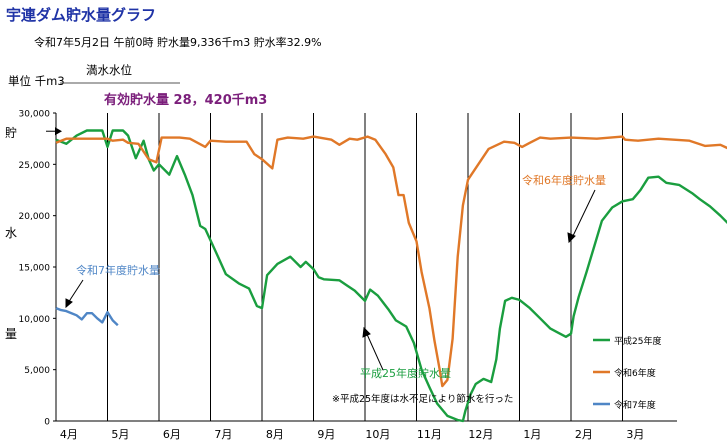 The height and width of the screenshot is (444, 727). What do you see at coordinates (11, 233) in the screenshot?
I see `y-axis-label-char: 水` at bounding box center [11, 233].